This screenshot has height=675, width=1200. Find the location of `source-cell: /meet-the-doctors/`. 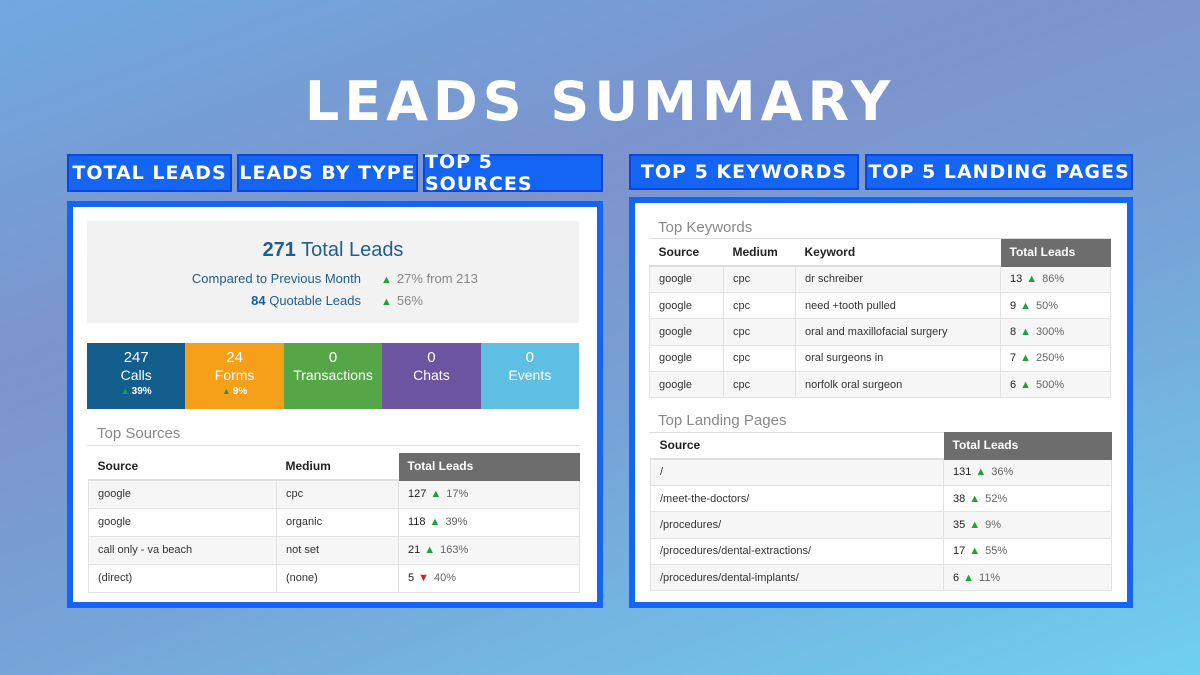

source-cell: /meet-the-doctors/ is located at coordinates (797, 499).